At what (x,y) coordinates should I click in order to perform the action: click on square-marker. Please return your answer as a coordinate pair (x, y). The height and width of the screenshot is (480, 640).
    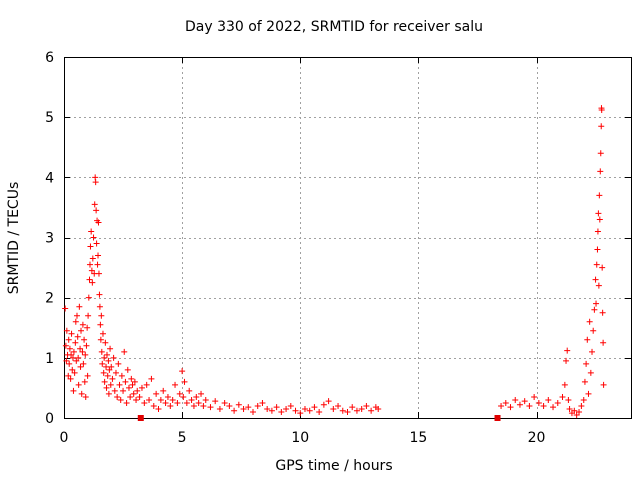
    Looking at the image, I should click on (140, 418).